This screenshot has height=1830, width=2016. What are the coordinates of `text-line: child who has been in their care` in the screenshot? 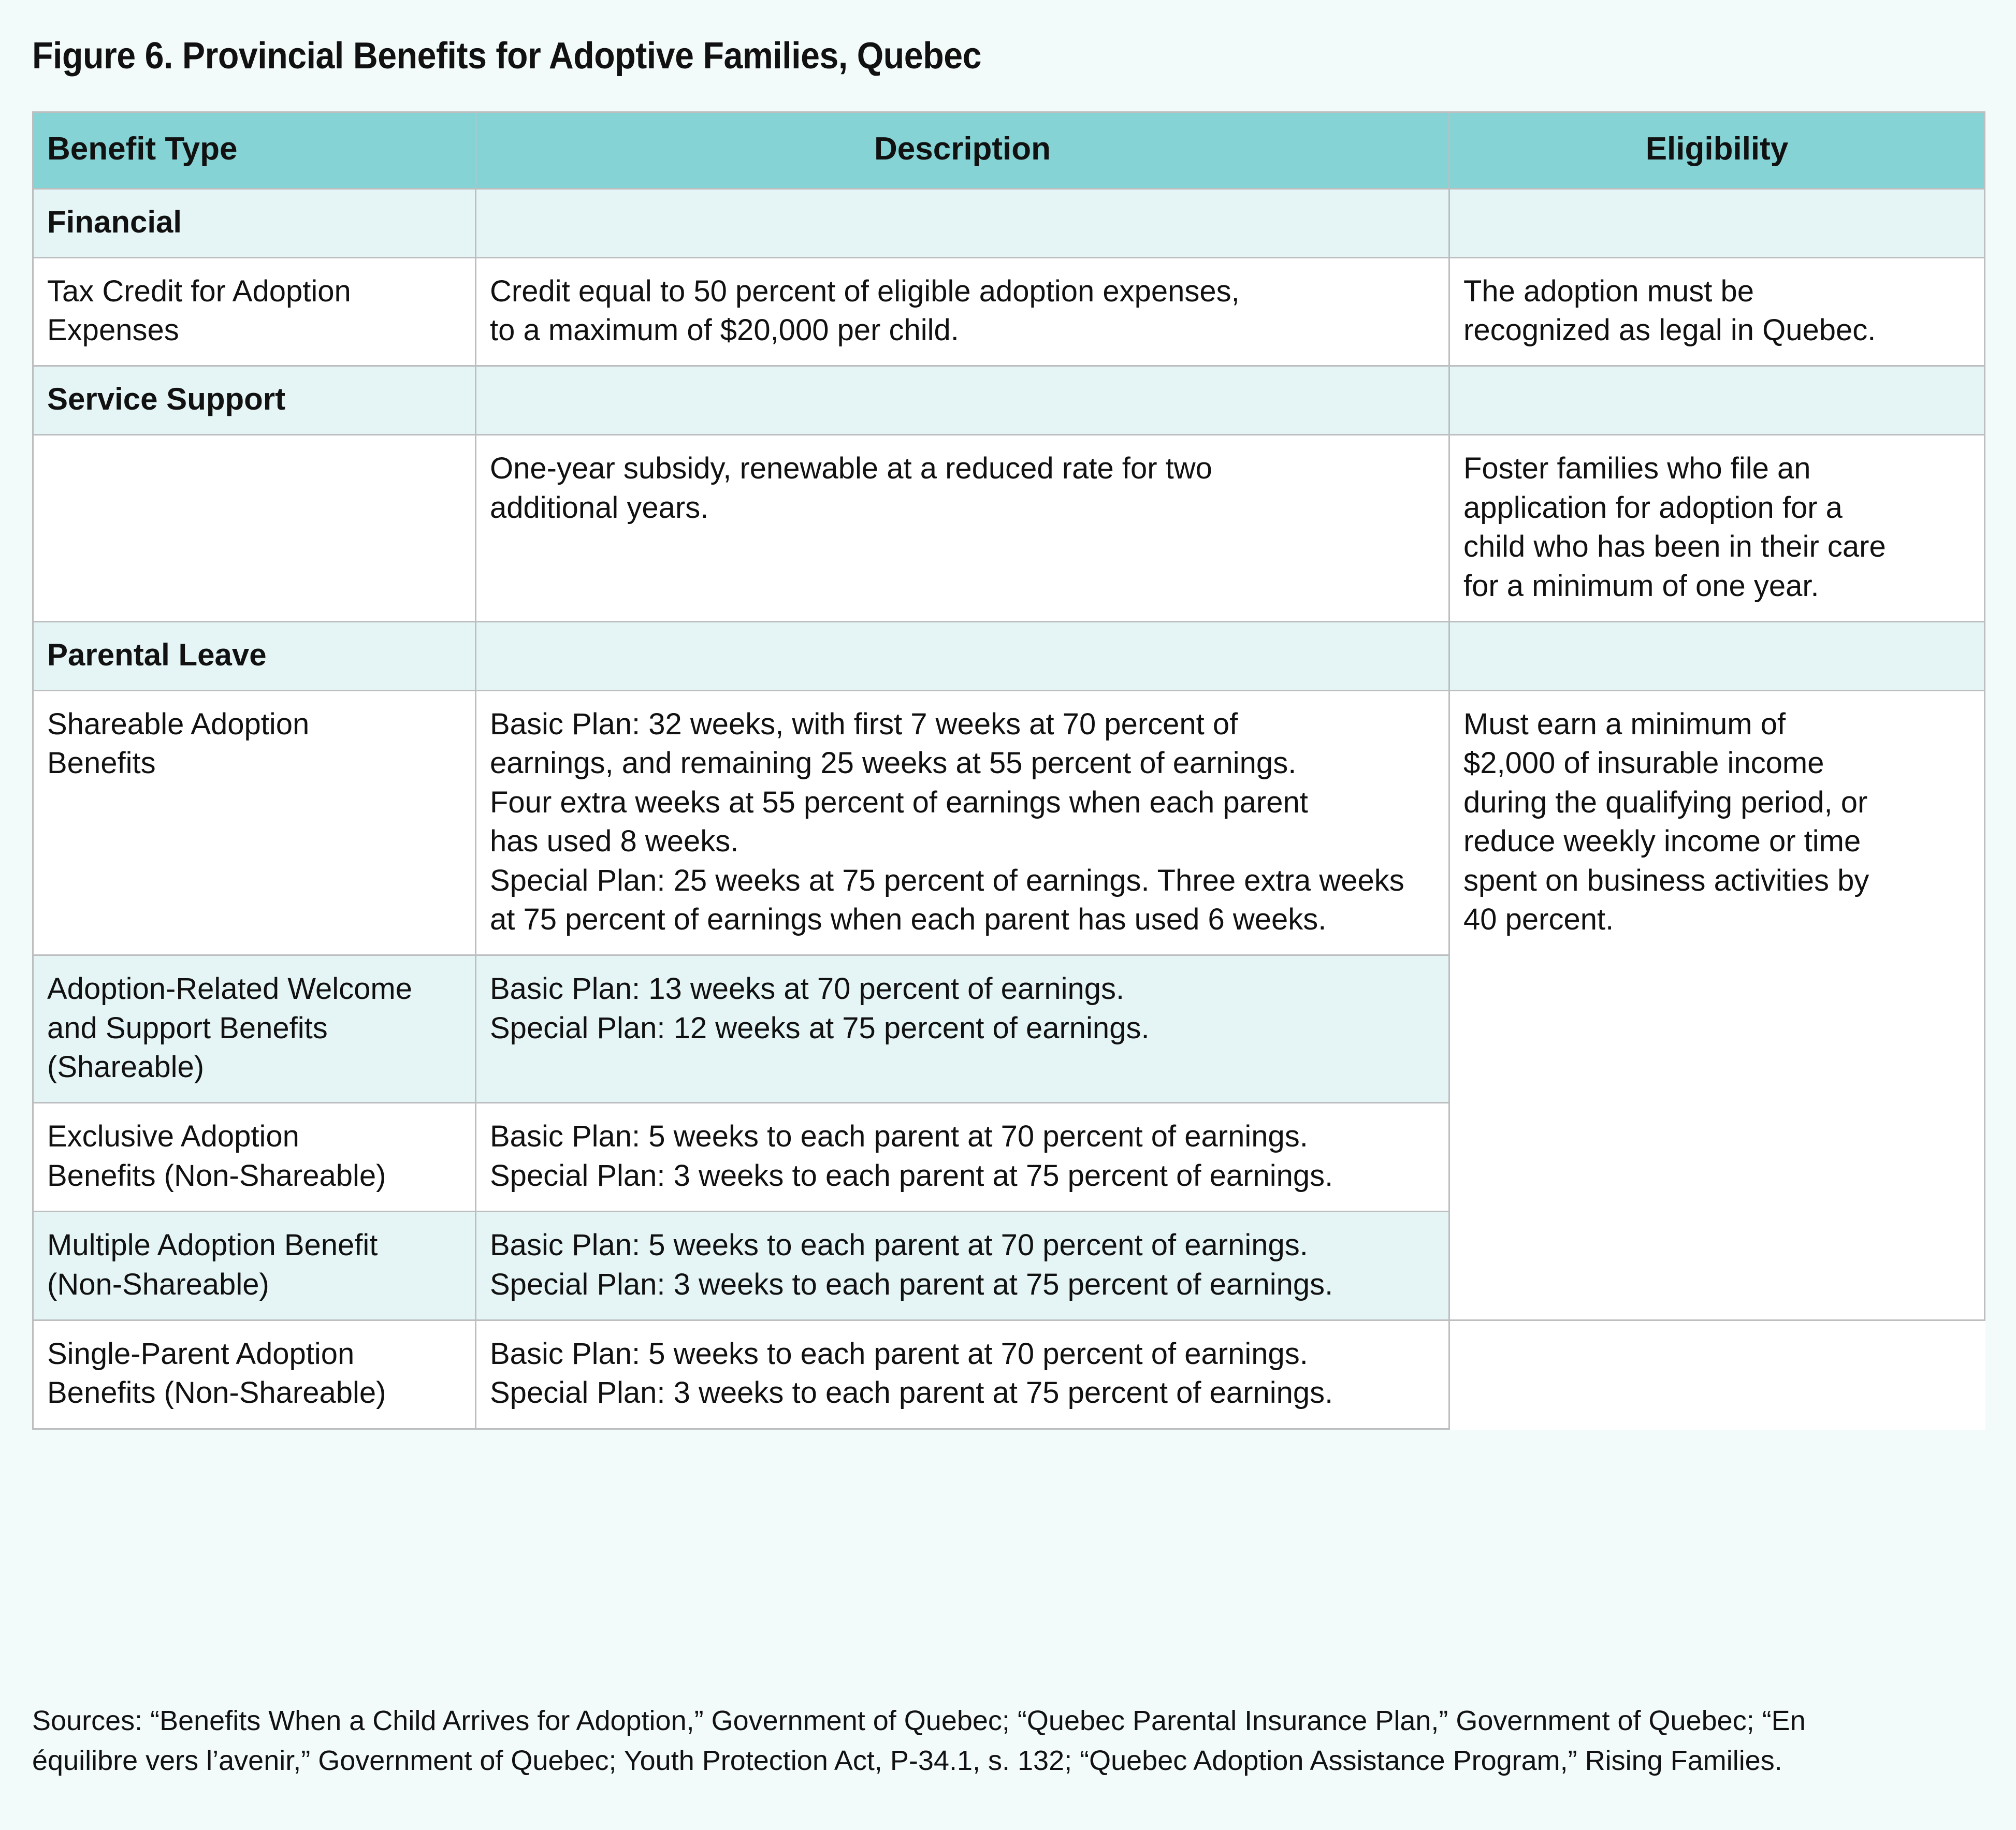 It's located at (1674, 547).